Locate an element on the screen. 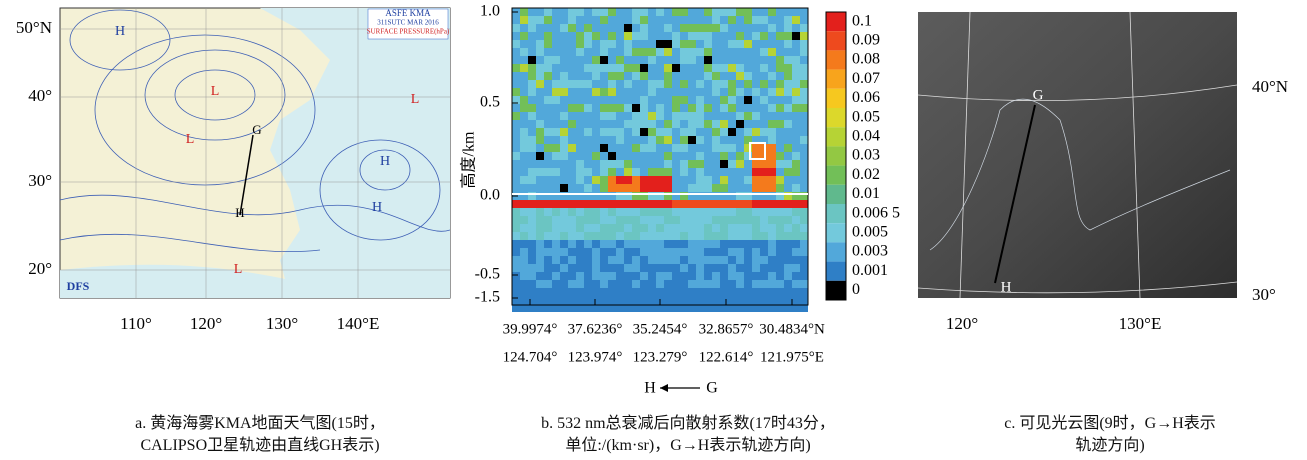  colorbar-frame is located at coordinates (836, 156).